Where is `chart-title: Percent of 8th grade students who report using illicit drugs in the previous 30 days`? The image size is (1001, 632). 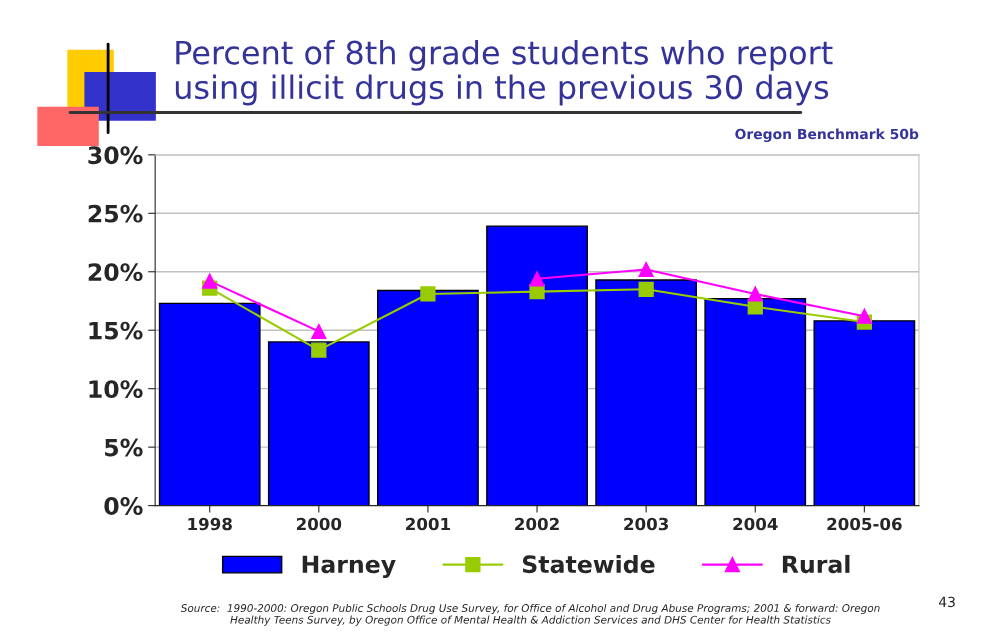 chart-title: Percent of 8th grade students who report using illicit drugs in the previous 30 days is located at coordinates (504, 72).